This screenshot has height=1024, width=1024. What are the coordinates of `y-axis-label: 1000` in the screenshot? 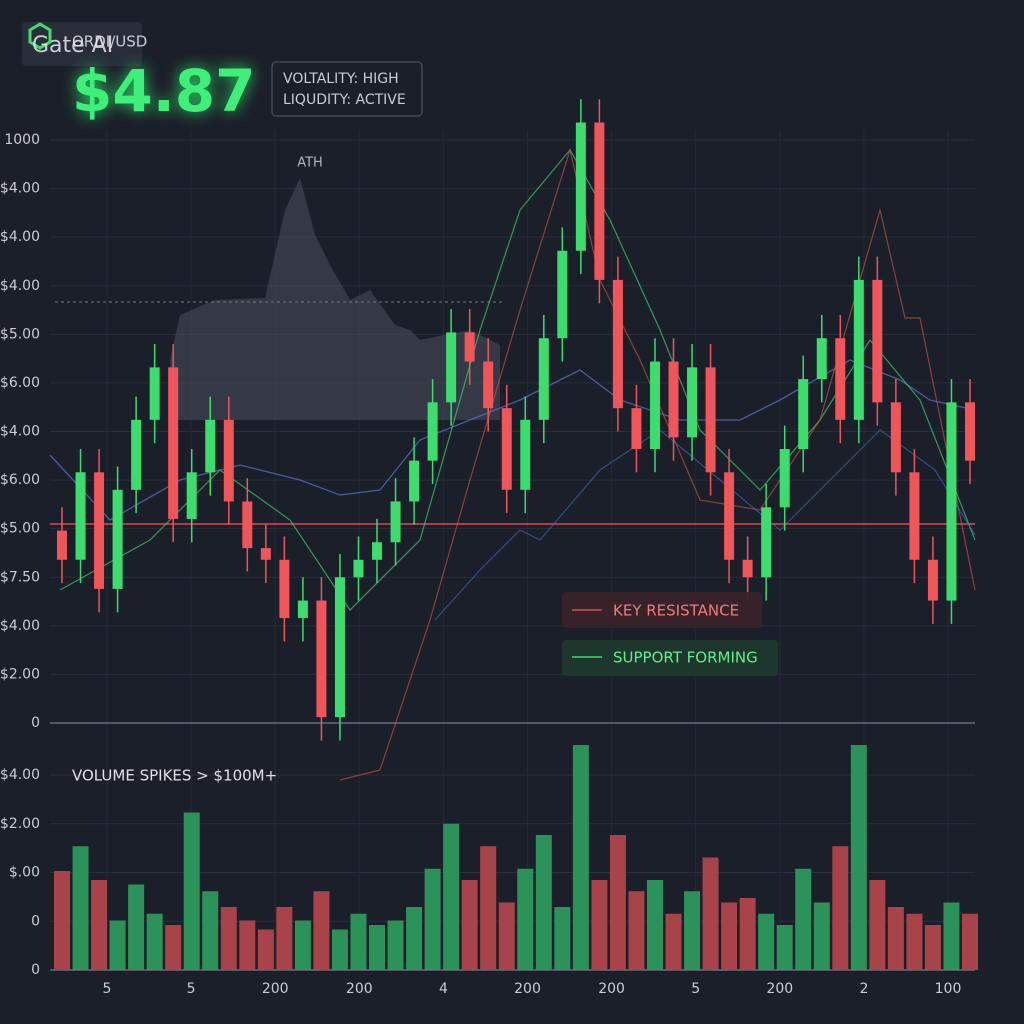 It's located at (22, 140).